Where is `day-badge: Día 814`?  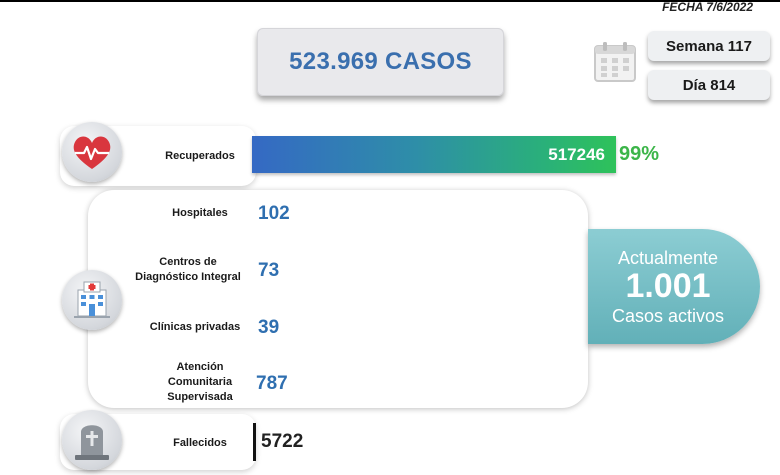
day-badge: Día 814 is located at coordinates (709, 85).